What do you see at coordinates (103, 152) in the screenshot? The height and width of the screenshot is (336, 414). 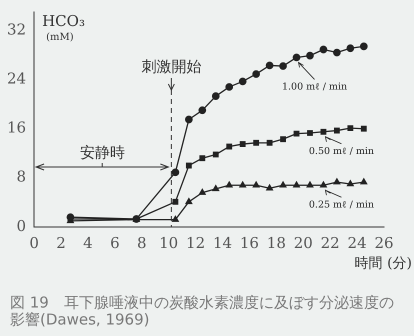 I see `annotation: 安静時` at bounding box center [103, 152].